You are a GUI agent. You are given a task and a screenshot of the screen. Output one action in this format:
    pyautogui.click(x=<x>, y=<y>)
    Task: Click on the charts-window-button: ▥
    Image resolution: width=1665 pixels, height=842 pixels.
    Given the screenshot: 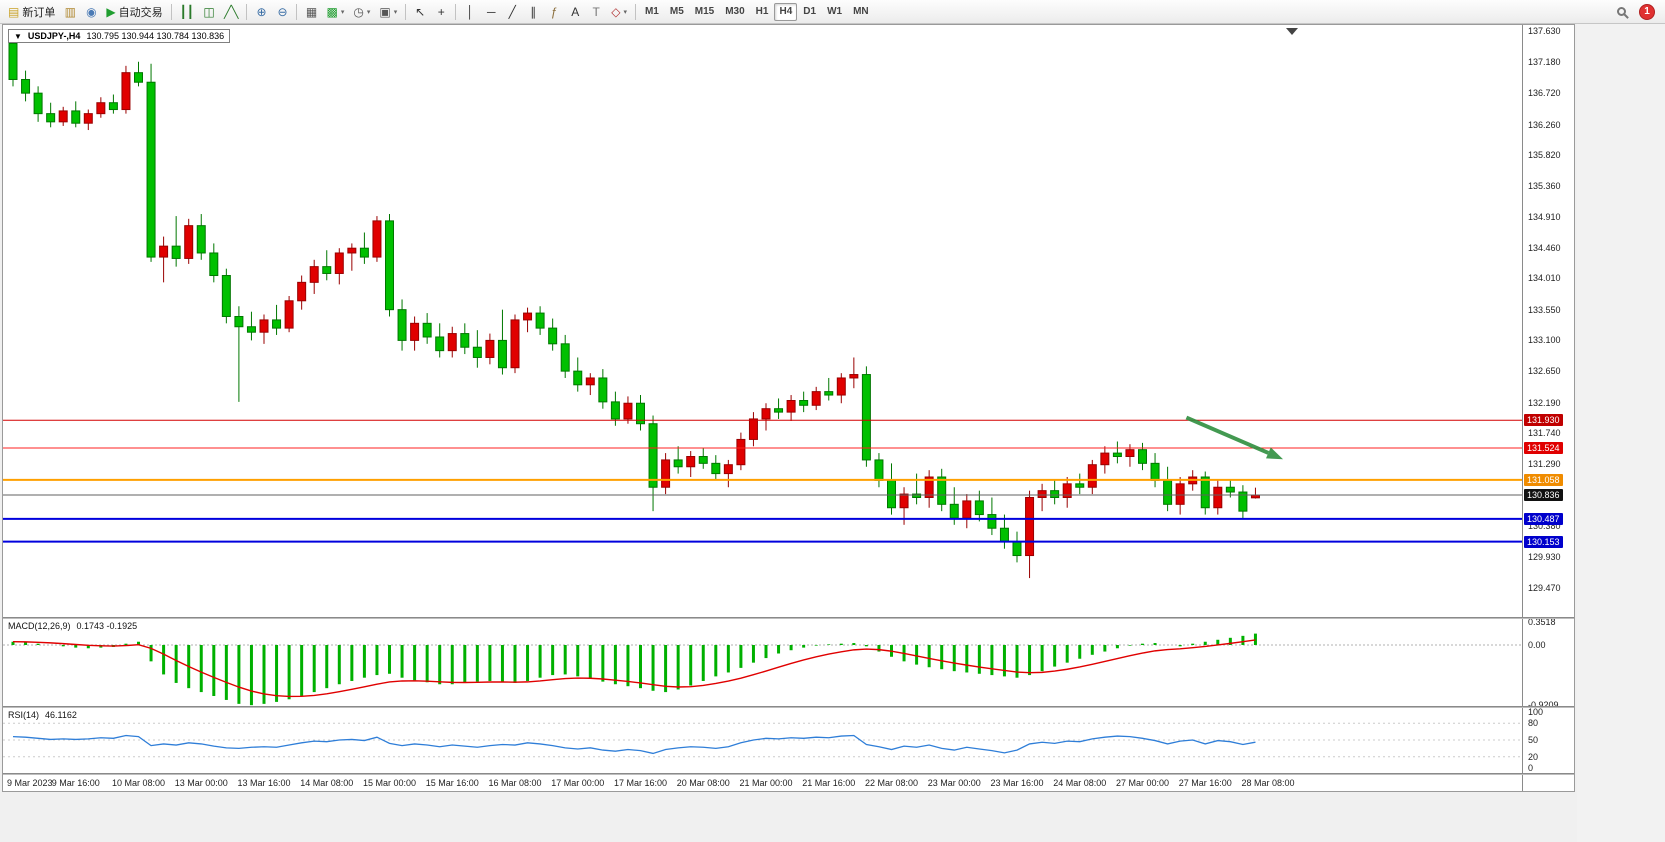 What is the action you would take?
    pyautogui.click(x=70, y=12)
    